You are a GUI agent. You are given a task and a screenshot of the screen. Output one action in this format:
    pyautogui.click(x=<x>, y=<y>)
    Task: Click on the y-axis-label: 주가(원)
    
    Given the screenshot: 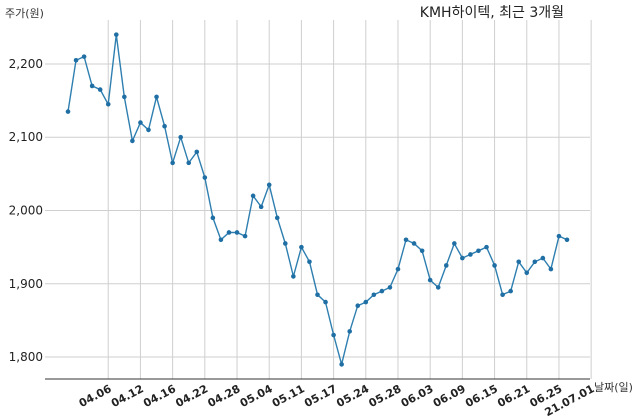 What is the action you would take?
    pyautogui.click(x=24, y=13)
    